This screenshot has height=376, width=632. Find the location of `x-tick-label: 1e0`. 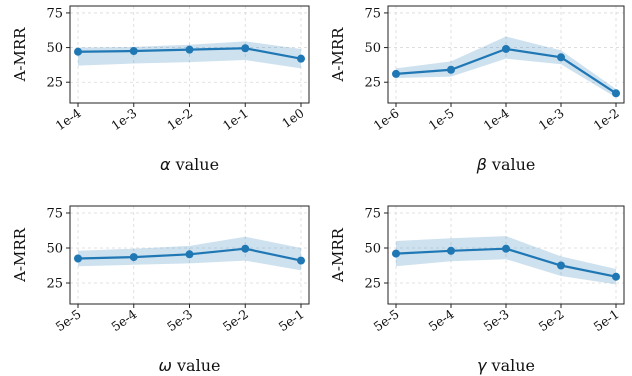

x-tick-label: 1e0 is located at coordinates (293, 118).